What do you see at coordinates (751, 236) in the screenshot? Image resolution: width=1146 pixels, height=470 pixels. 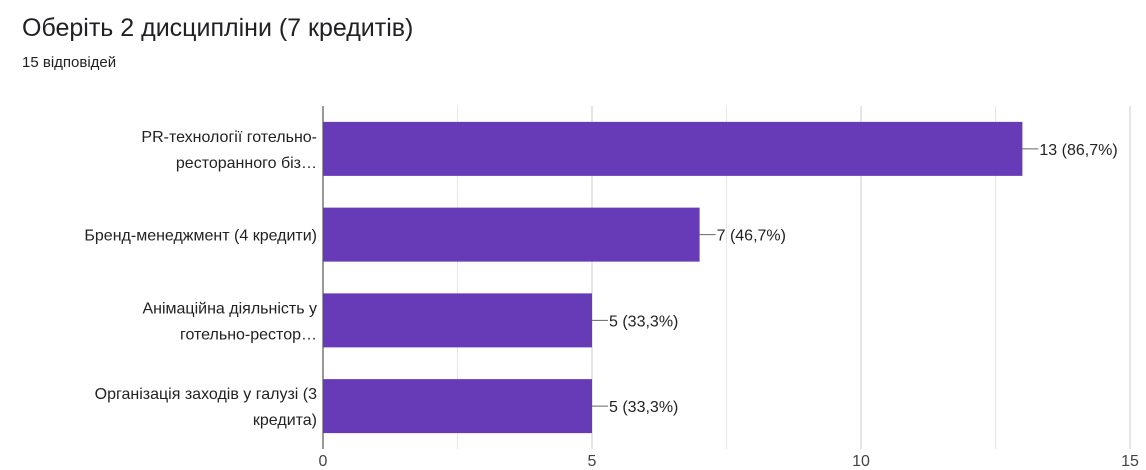 I see `data-label: 7 (46,7%)` at bounding box center [751, 236].